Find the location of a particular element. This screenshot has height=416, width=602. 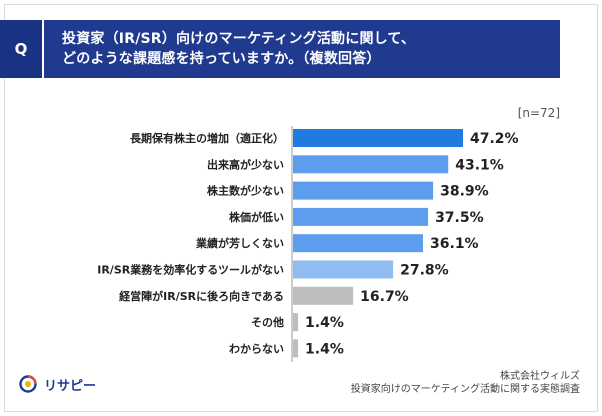

category-label: 業績が芳しくない is located at coordinates (239, 243).